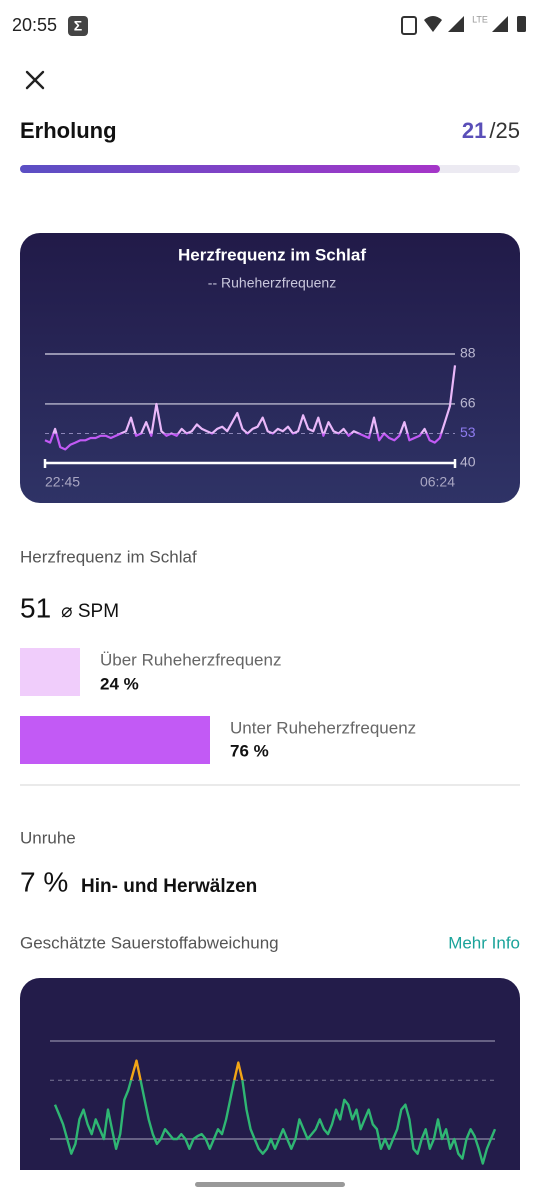 The width and height of the screenshot is (540, 1200). Describe the element at coordinates (433, 24) in the screenshot. I see `wifi-icon` at that location.